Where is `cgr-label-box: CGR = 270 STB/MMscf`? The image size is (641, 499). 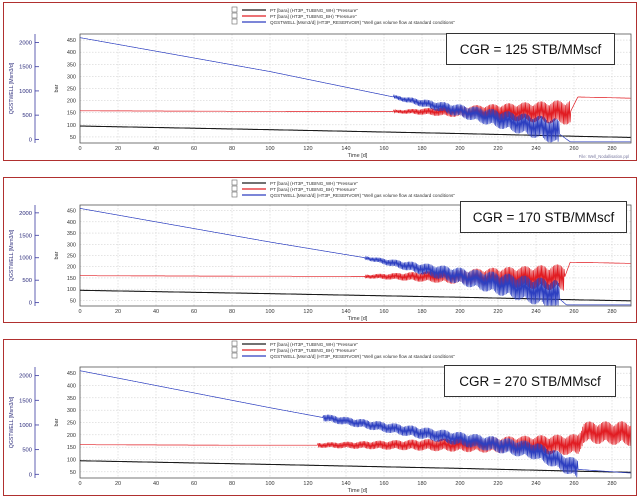 cgr-label-box: CGR = 270 STB/MMscf is located at coordinates (530, 381).